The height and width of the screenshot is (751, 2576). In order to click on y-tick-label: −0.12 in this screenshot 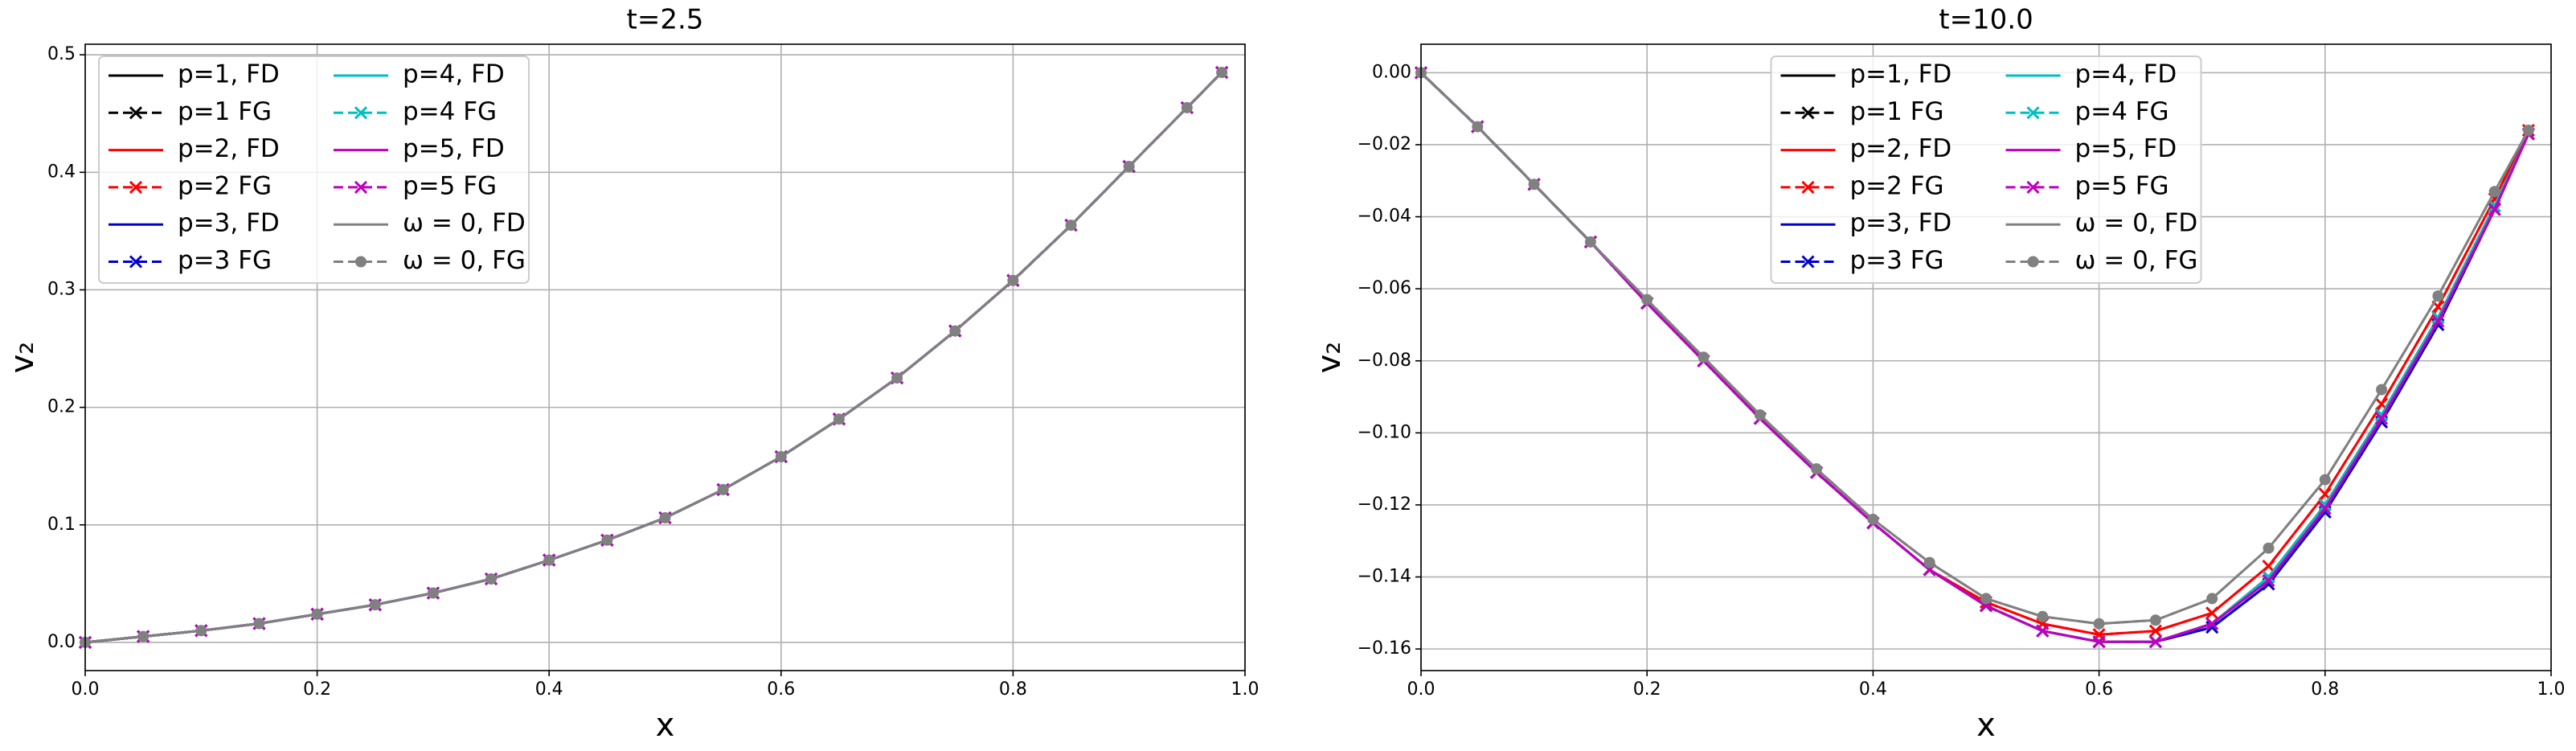, I will do `click(1384, 505)`.